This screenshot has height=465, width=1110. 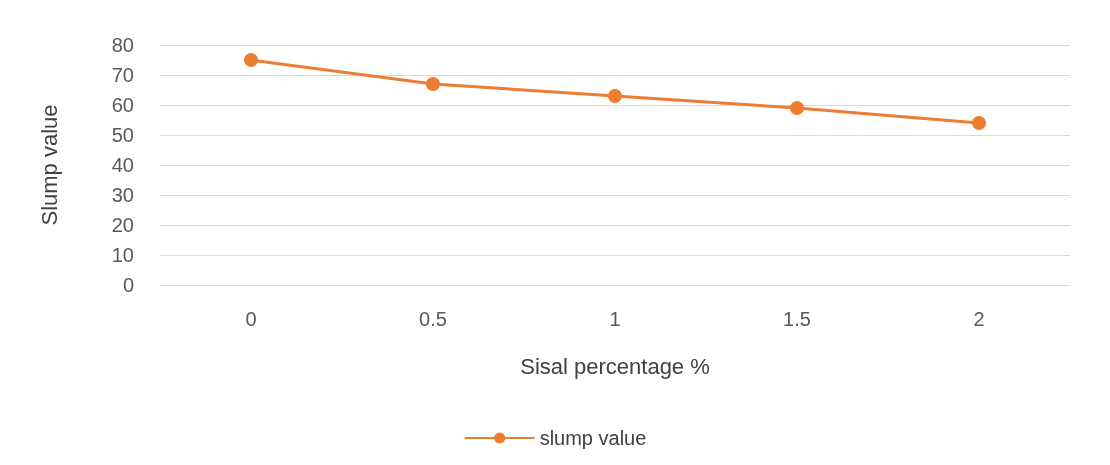 What do you see at coordinates (797, 319) in the screenshot?
I see `x-tick-label: 1.5` at bounding box center [797, 319].